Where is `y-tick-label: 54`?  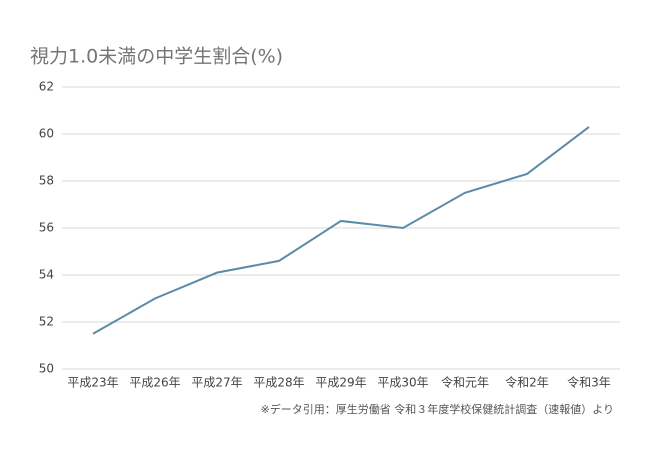
y-tick-label: 54 is located at coordinates (46, 275).